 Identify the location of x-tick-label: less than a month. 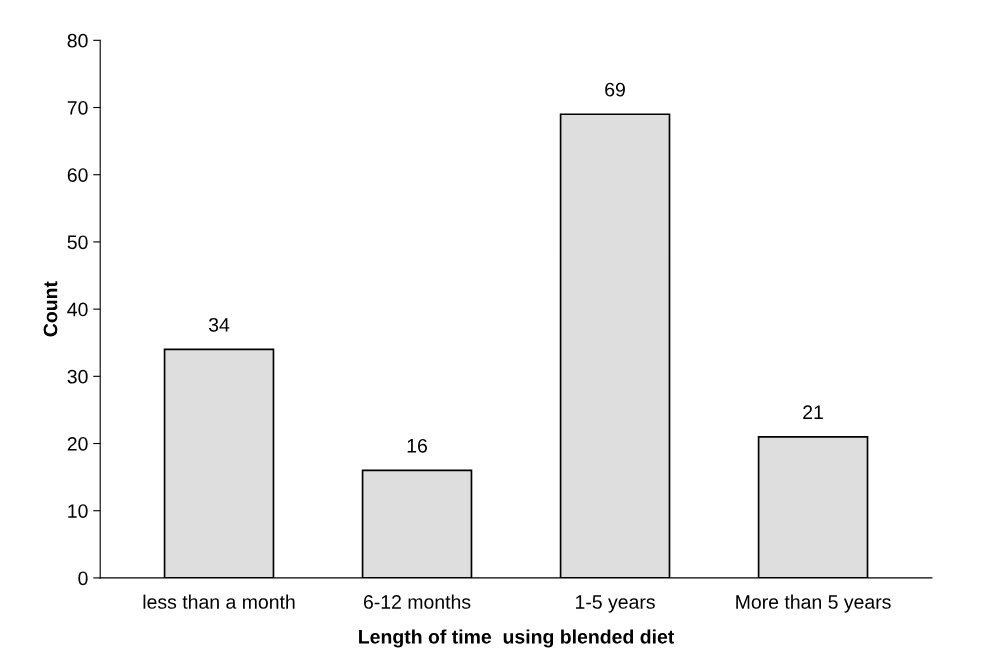
(219, 601).